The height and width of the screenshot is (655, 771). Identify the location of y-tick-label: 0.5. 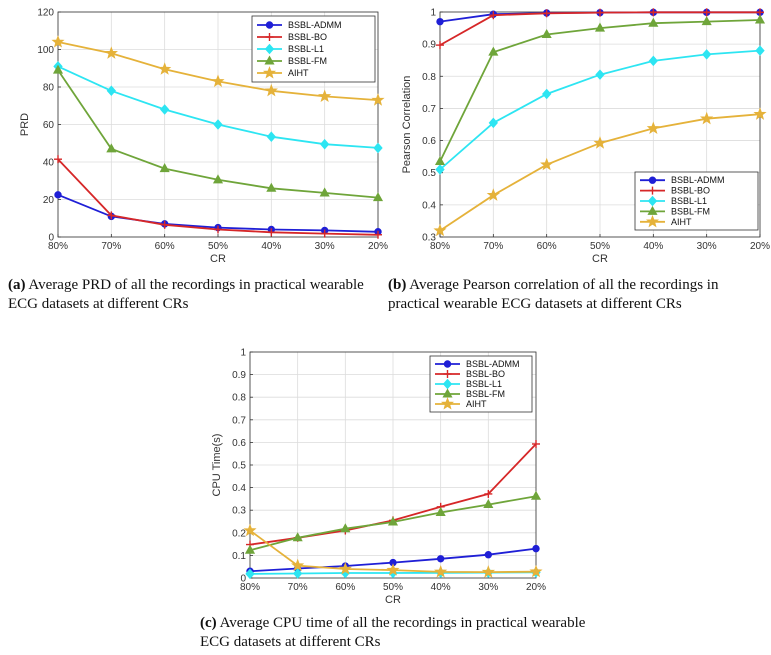
(429, 173).